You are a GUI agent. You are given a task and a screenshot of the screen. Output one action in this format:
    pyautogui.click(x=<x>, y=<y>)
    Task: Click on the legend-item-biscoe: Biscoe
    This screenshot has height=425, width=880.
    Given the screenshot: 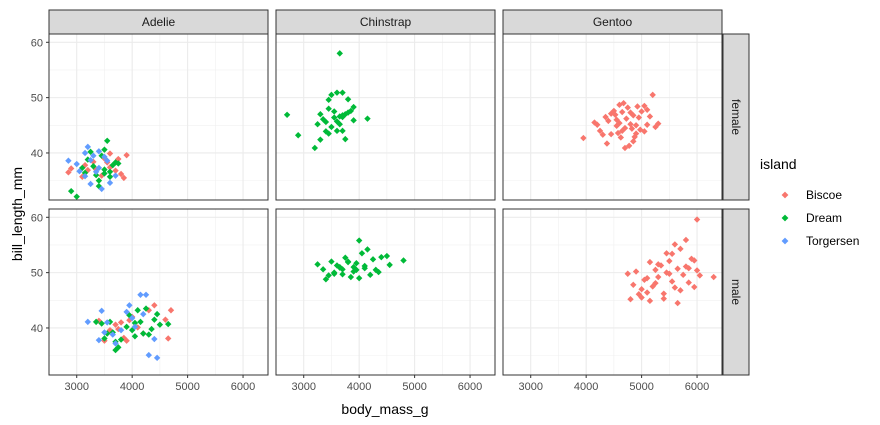 What is the action you would take?
    pyautogui.click(x=811, y=195)
    